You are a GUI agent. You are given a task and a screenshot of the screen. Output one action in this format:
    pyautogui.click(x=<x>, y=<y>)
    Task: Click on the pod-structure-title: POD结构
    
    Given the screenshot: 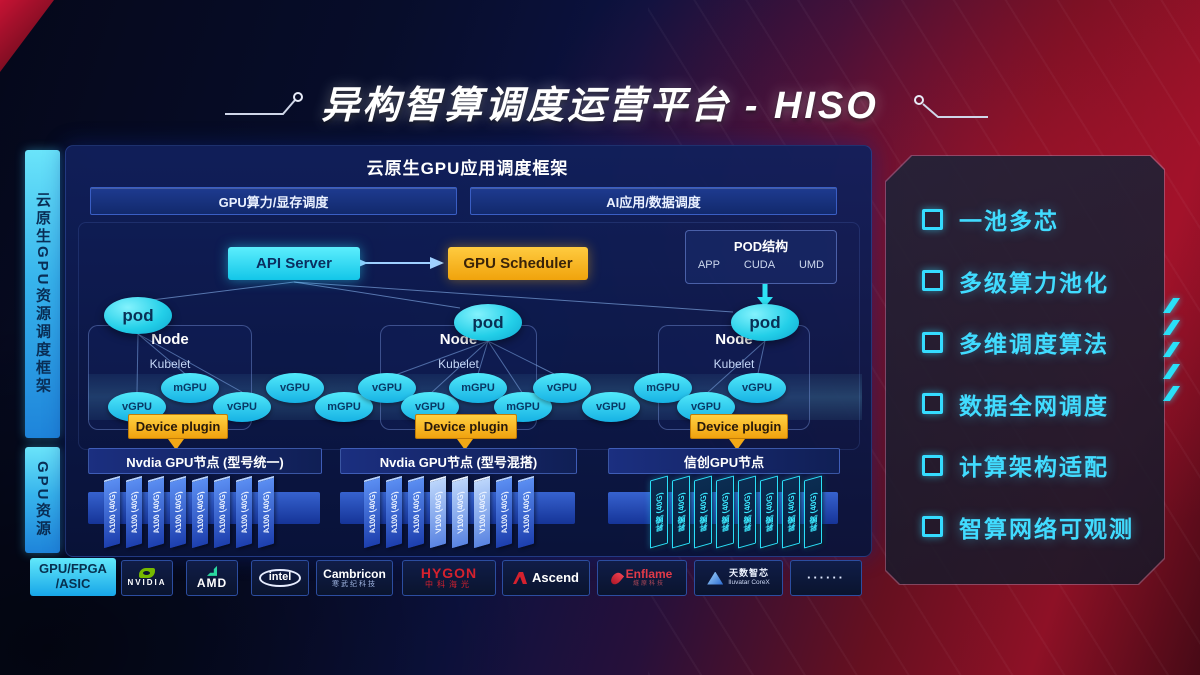 What is the action you would take?
    pyautogui.click(x=761, y=246)
    